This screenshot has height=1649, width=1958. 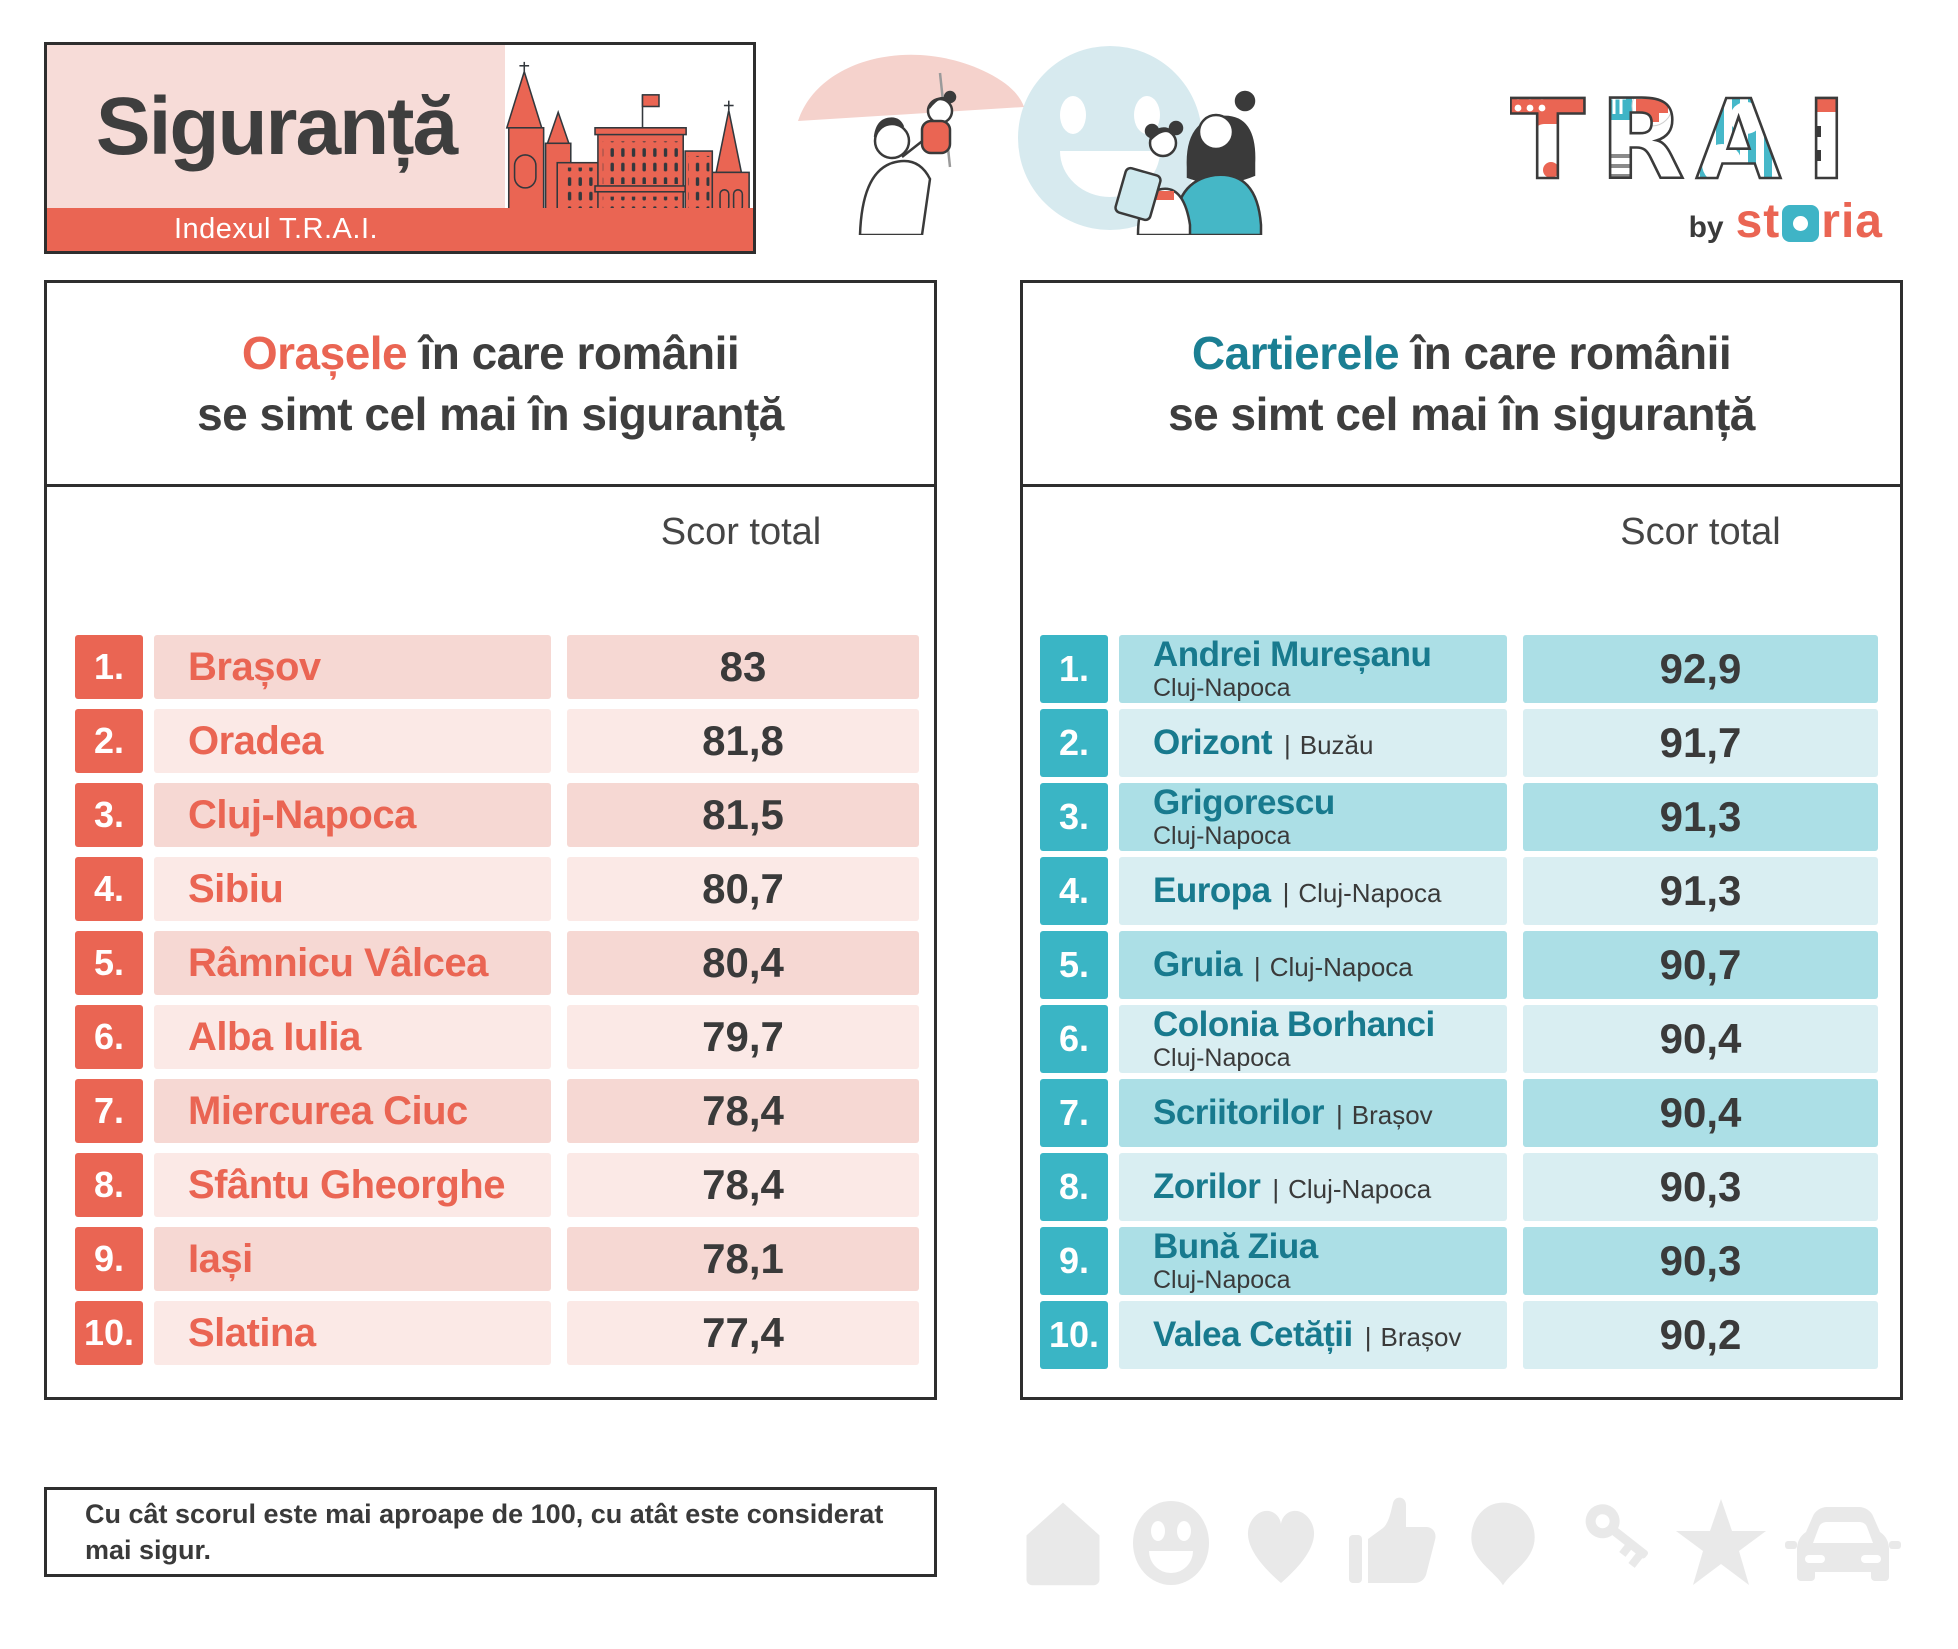 What do you see at coordinates (352, 667) in the screenshot?
I see `city-cell: Brașov` at bounding box center [352, 667].